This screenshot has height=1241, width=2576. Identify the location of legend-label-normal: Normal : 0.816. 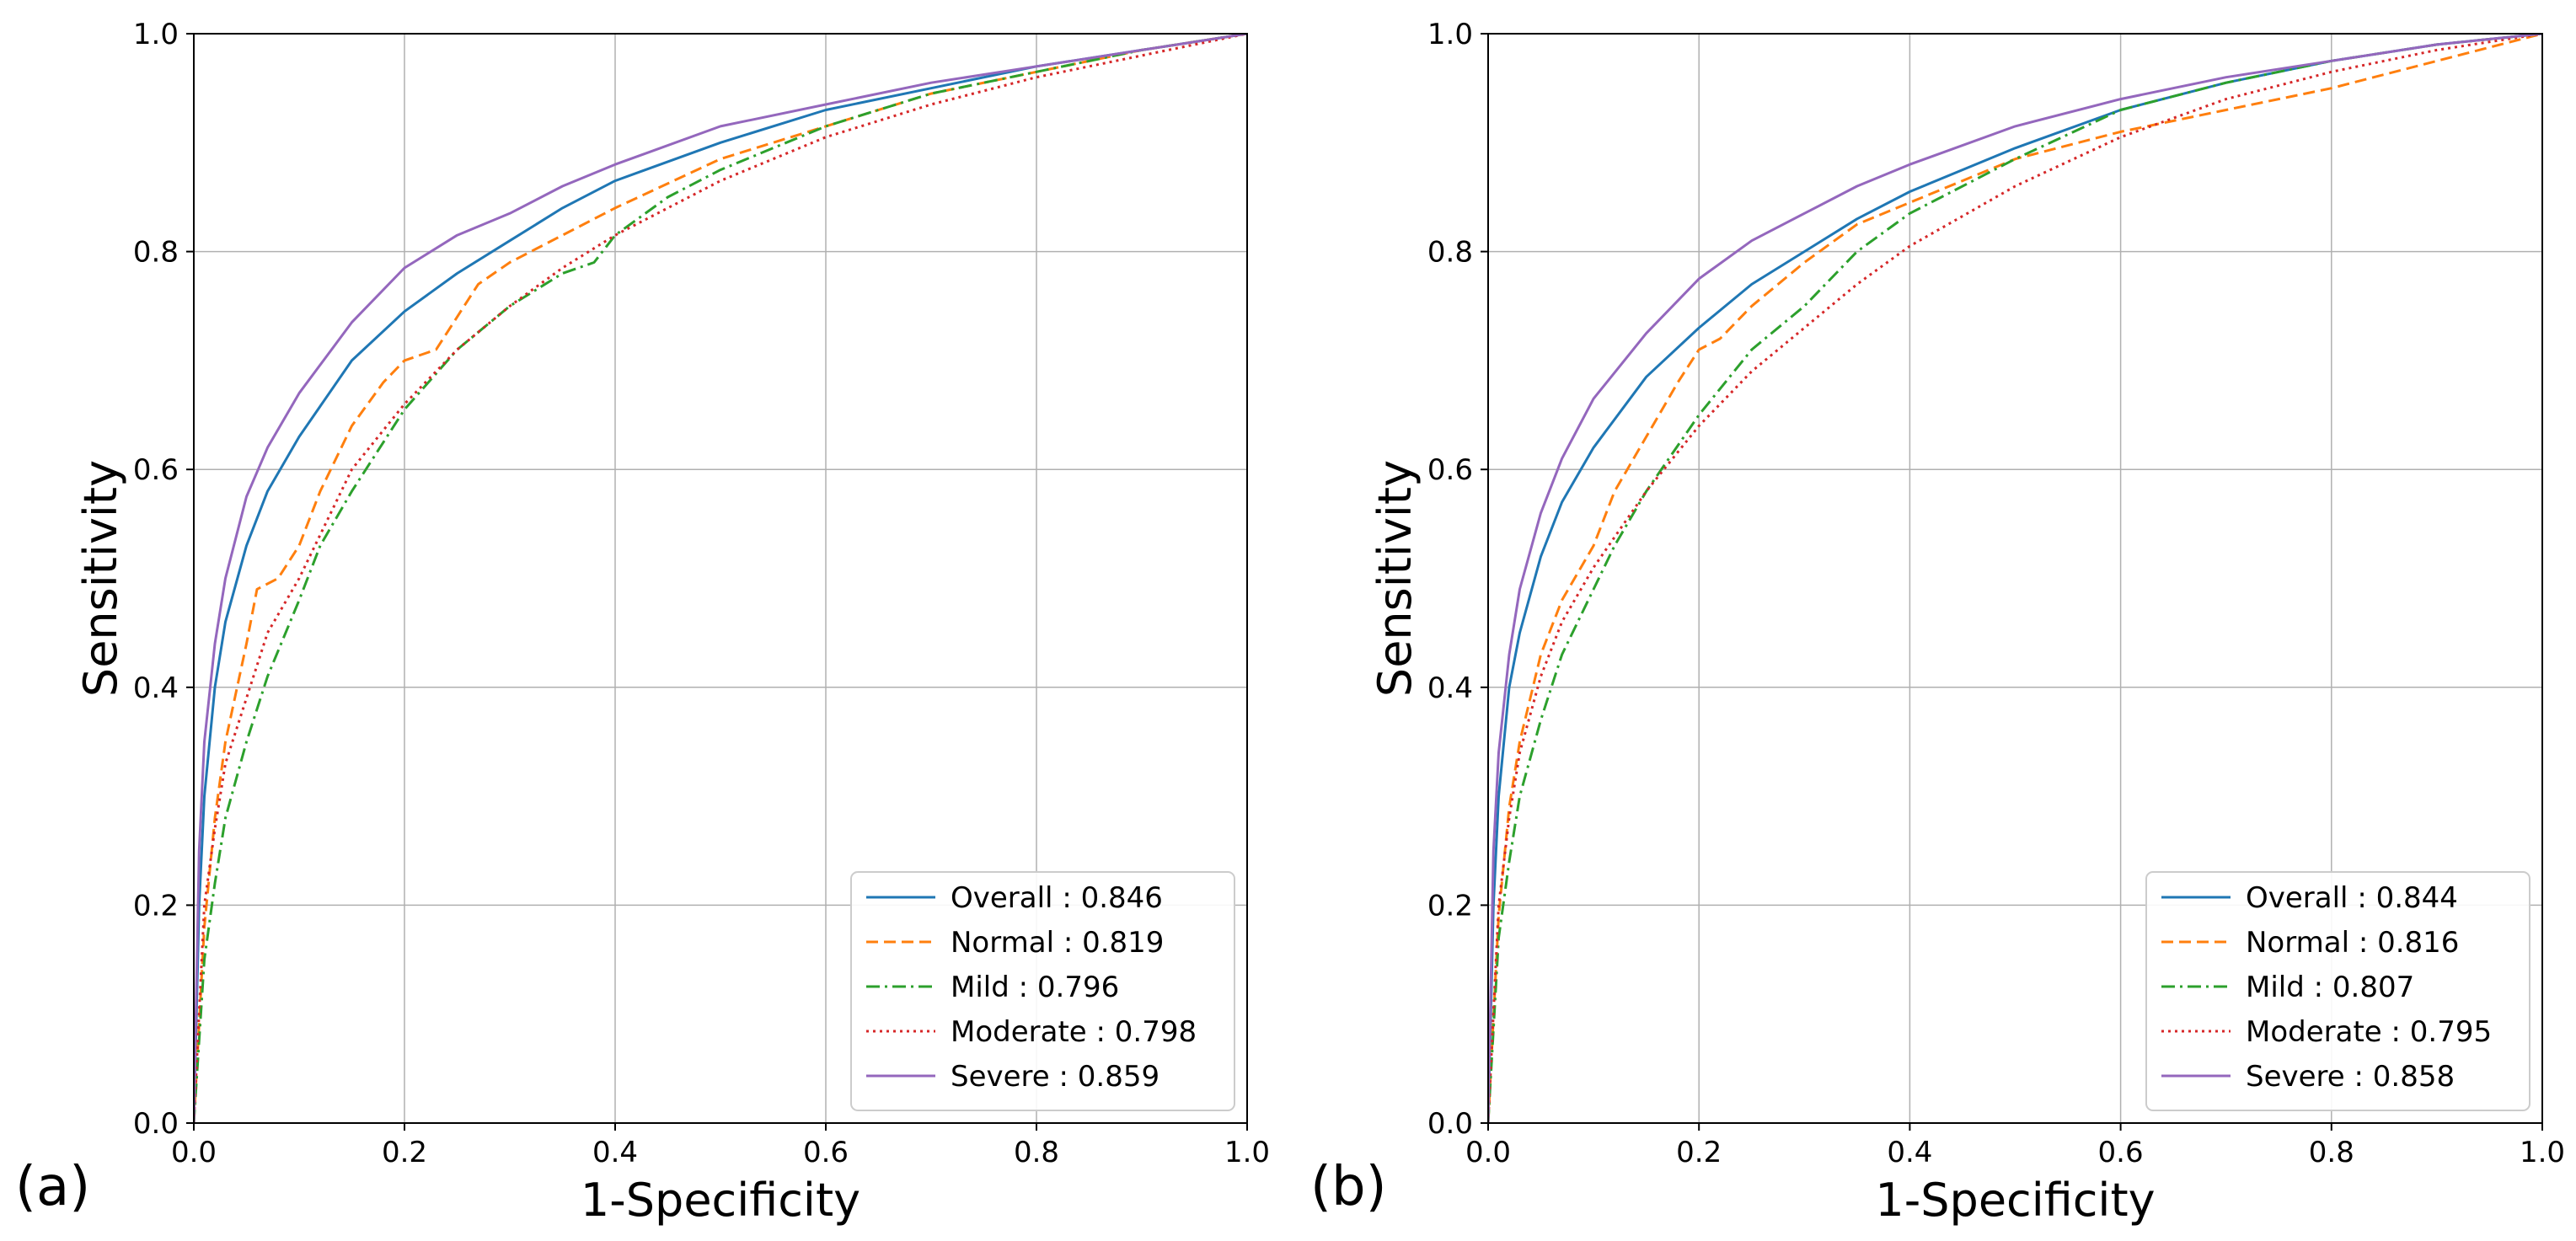
(2352, 943).